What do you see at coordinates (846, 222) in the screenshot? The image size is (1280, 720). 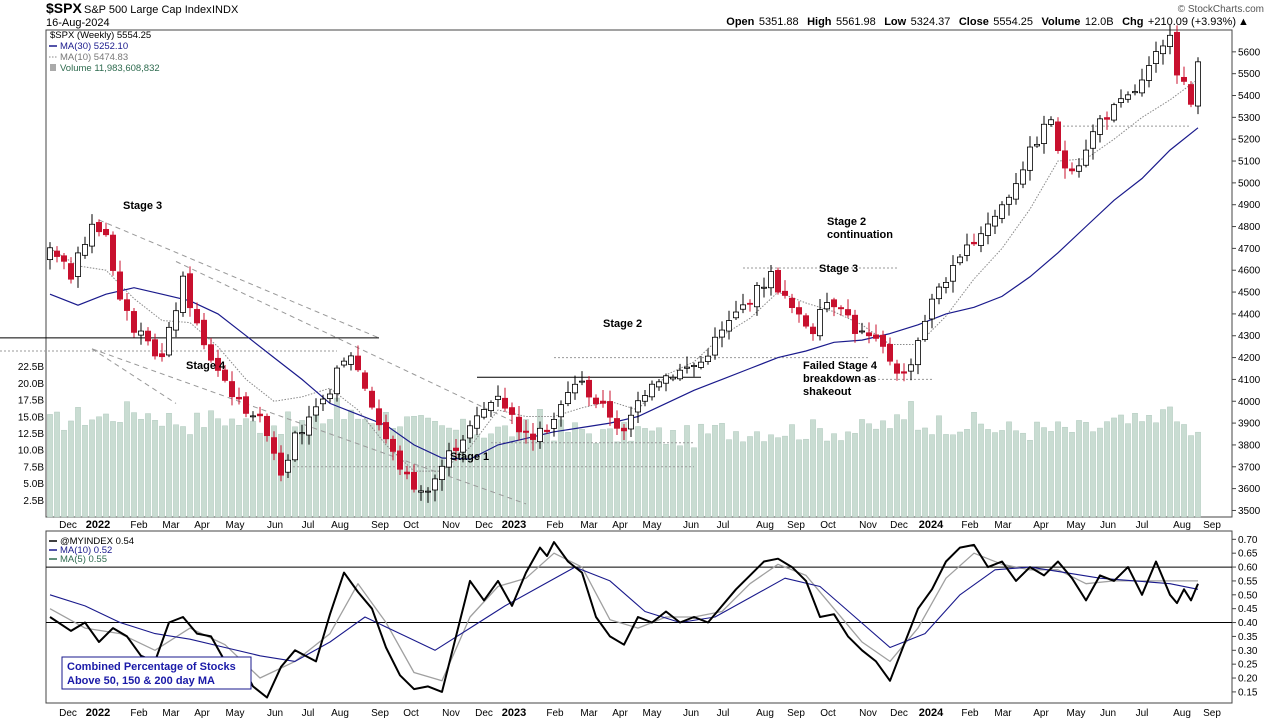 I see `annotation-line: Stage 2` at bounding box center [846, 222].